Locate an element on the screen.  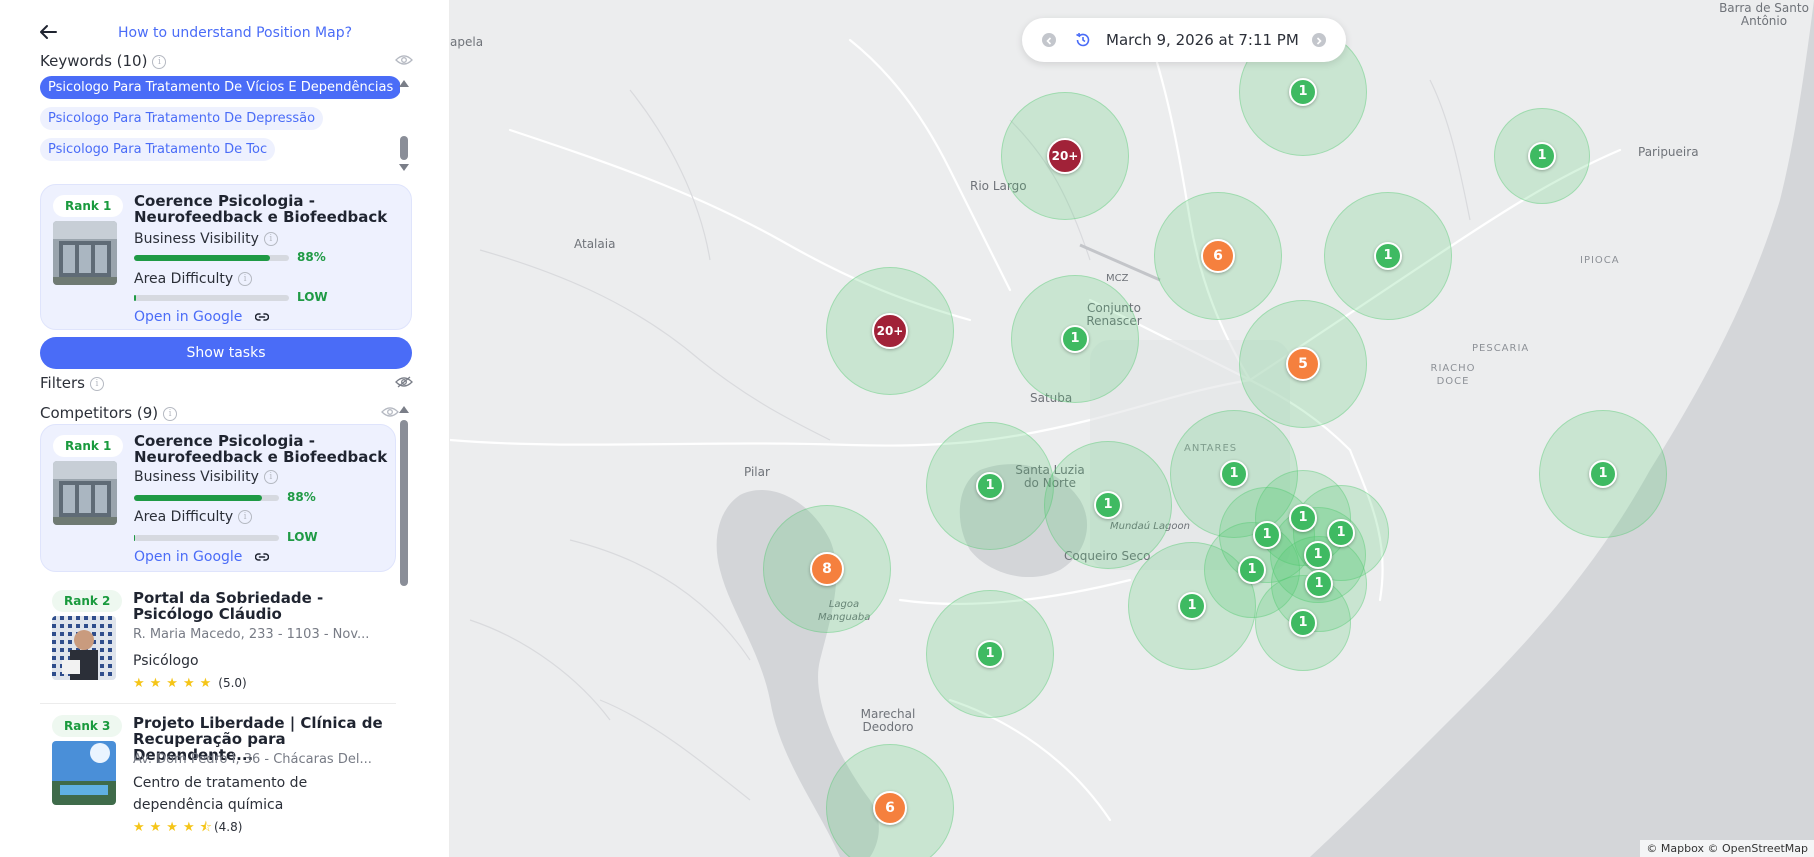
back-arrow-icon is located at coordinates (48, 32).